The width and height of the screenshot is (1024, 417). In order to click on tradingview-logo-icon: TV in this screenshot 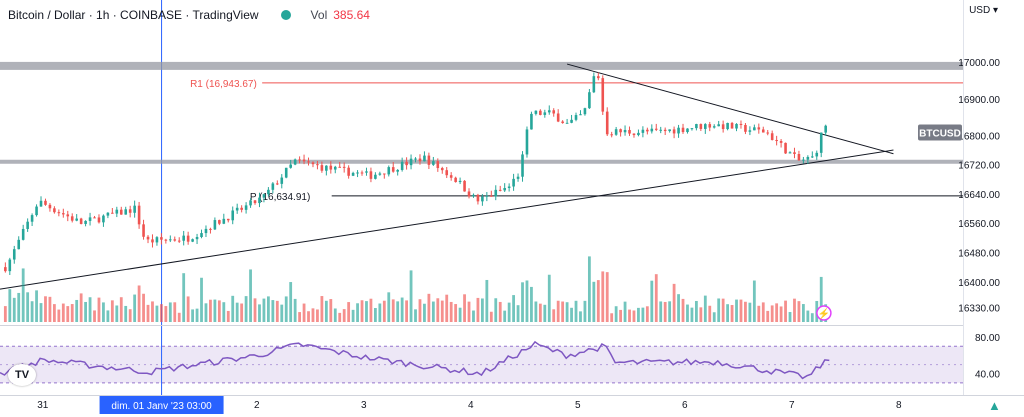, I will do `click(22, 375)`.